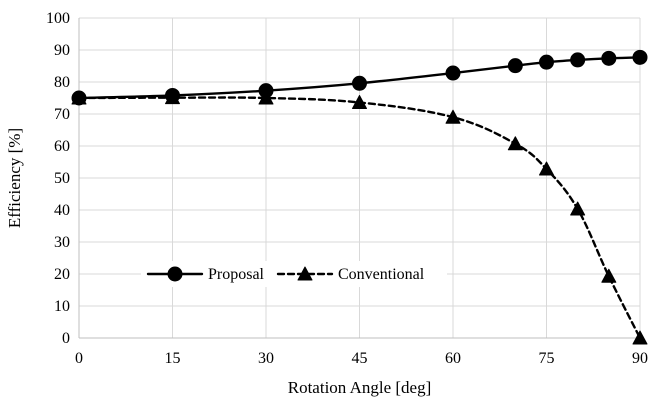 This screenshot has width=649, height=399. Describe the element at coordinates (58, 18) in the screenshot. I see `y-tick-label: 100` at that location.